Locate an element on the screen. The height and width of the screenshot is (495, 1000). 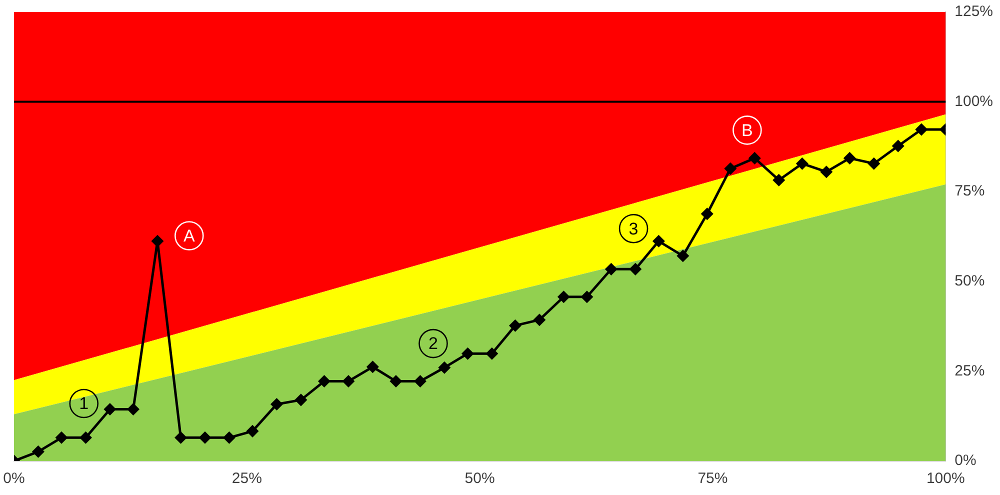
annotation: B is located at coordinates (747, 130).